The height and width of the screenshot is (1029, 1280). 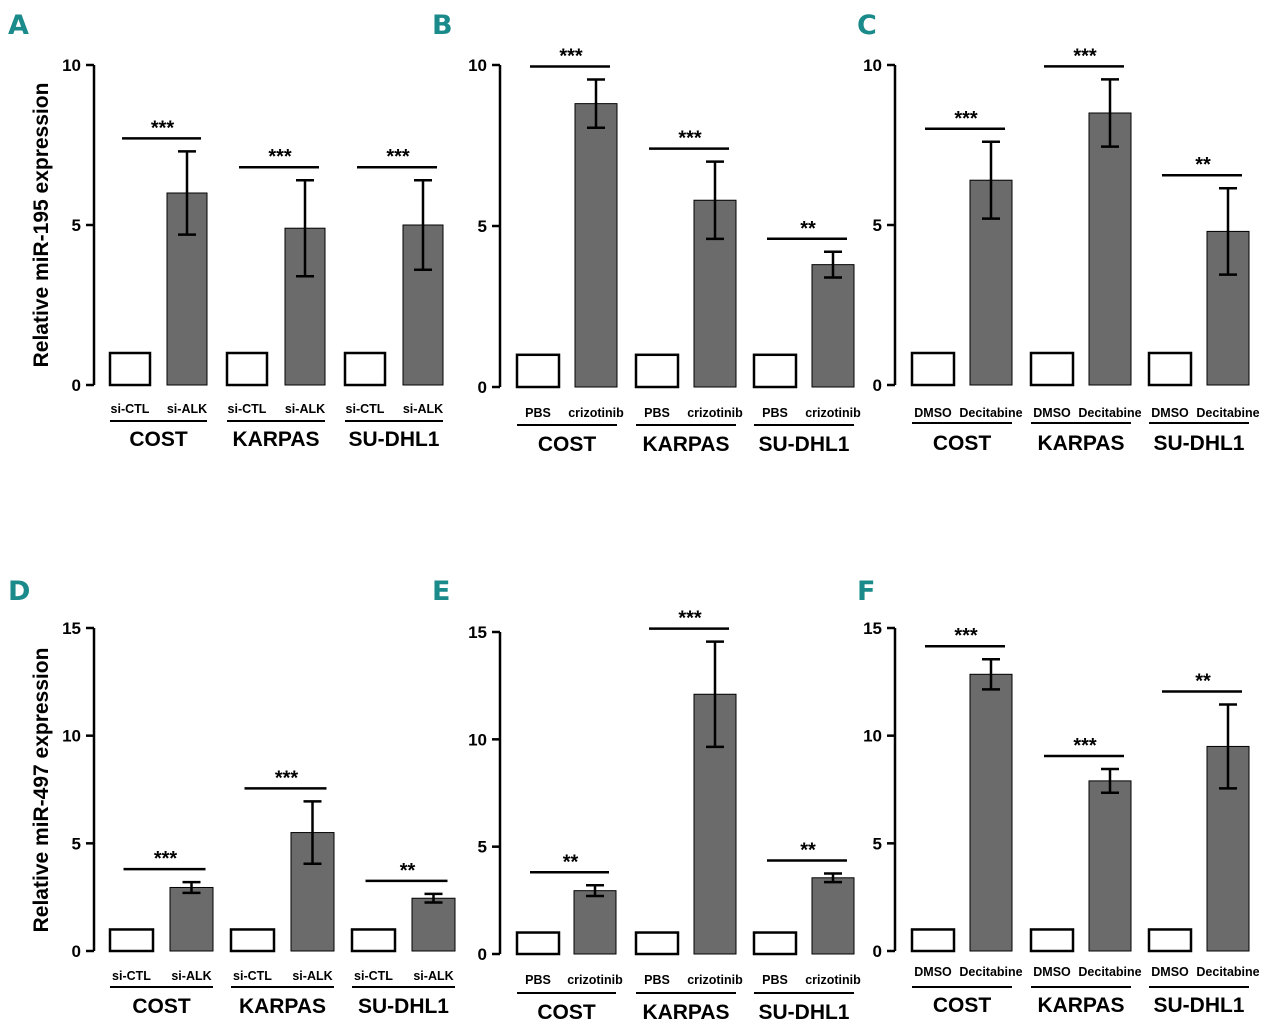 I want to click on panel-letter: D, so click(x=19, y=591).